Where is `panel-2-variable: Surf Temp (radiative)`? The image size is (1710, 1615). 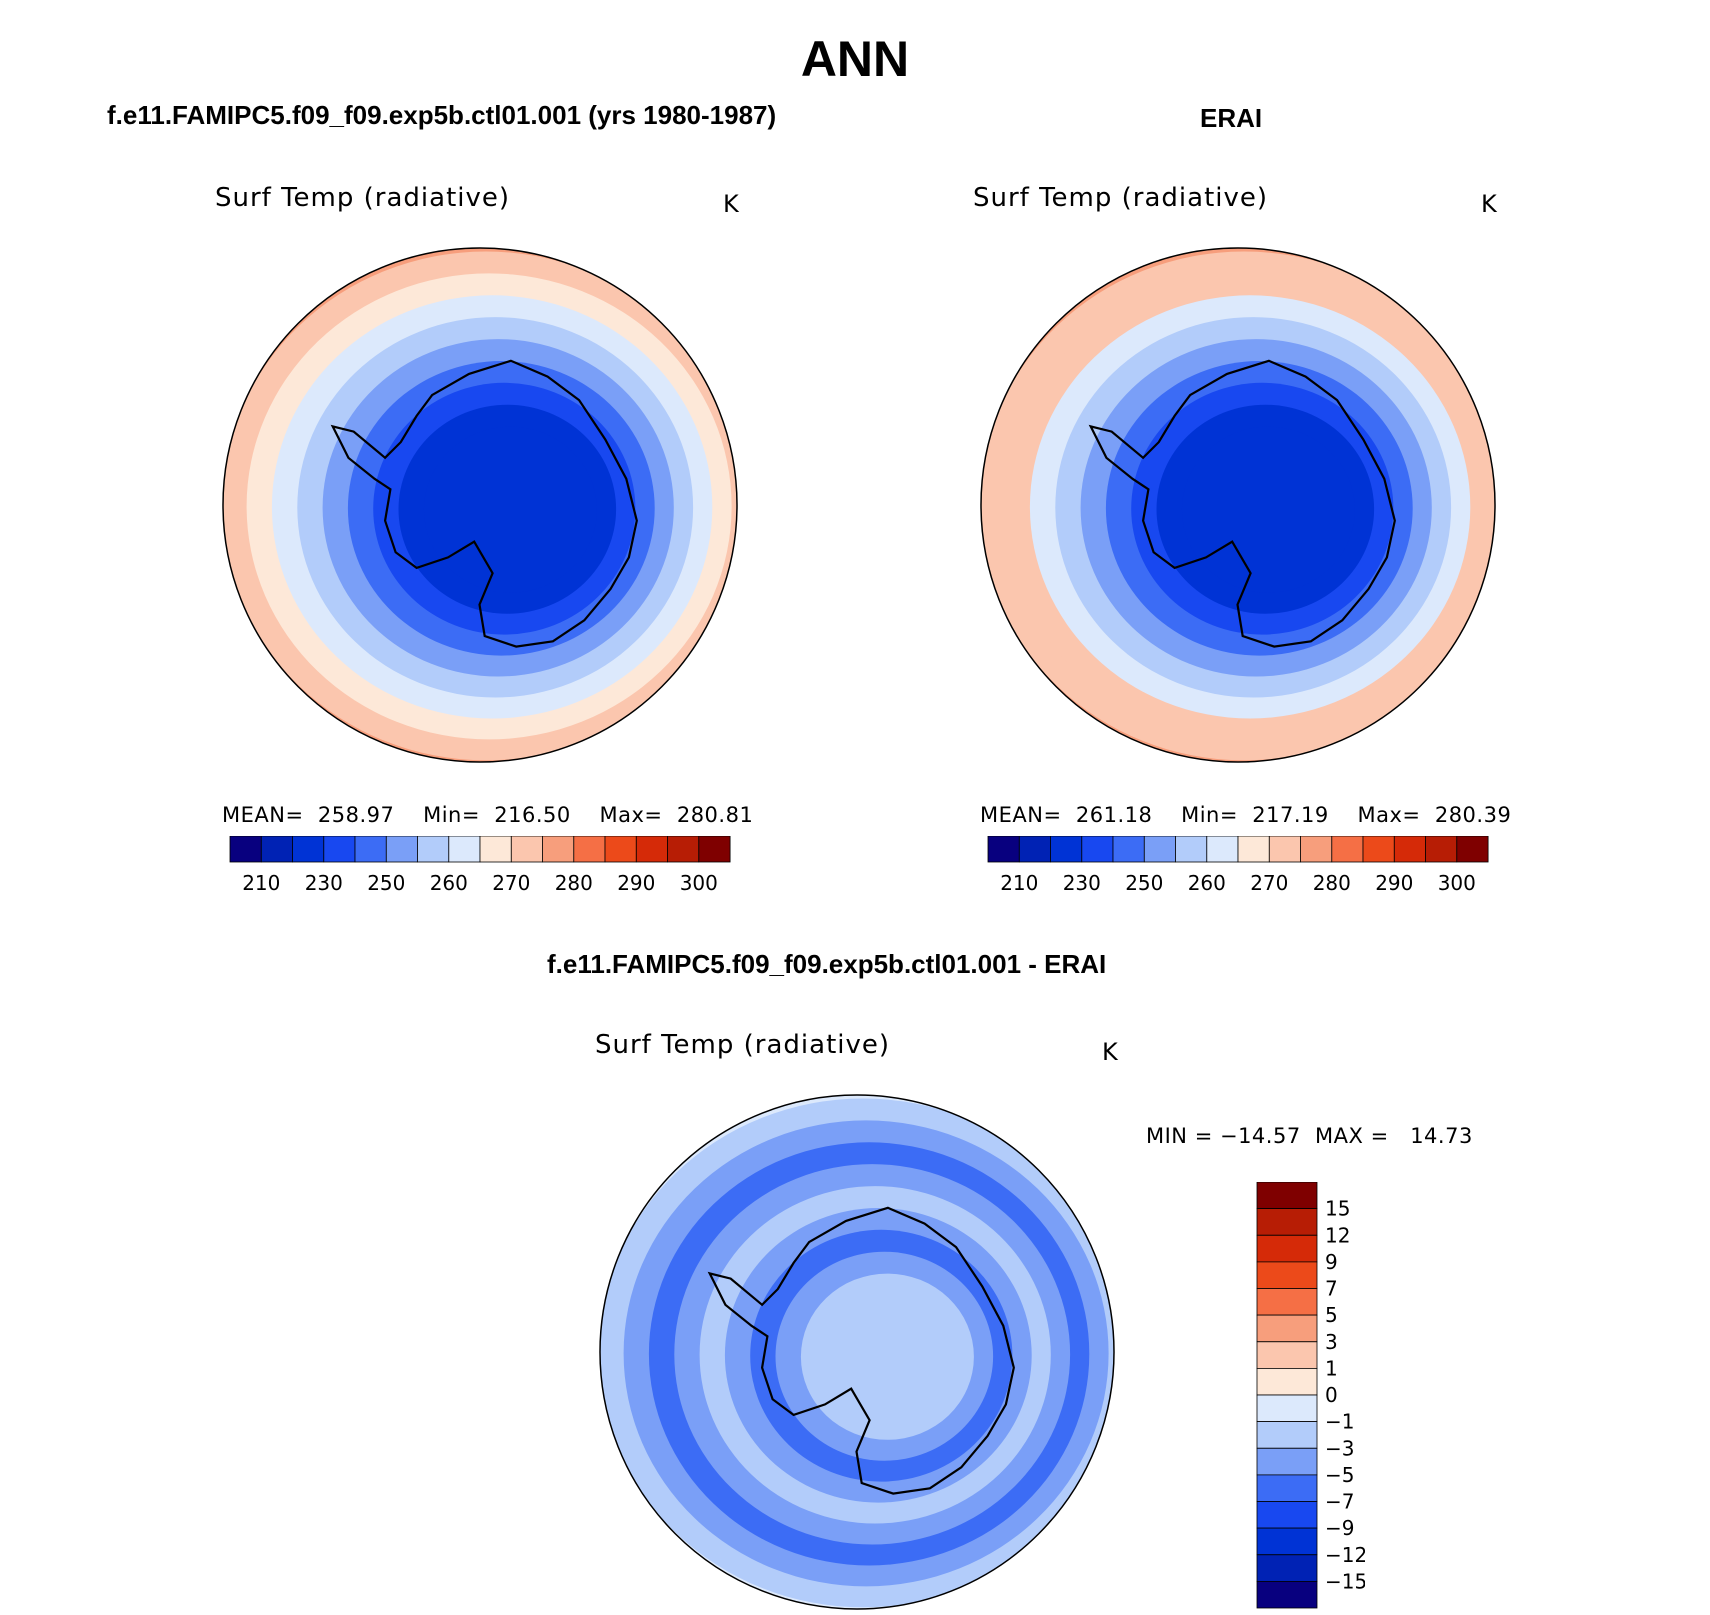 panel-2-variable: Surf Temp (radiative) is located at coordinates (1121, 198).